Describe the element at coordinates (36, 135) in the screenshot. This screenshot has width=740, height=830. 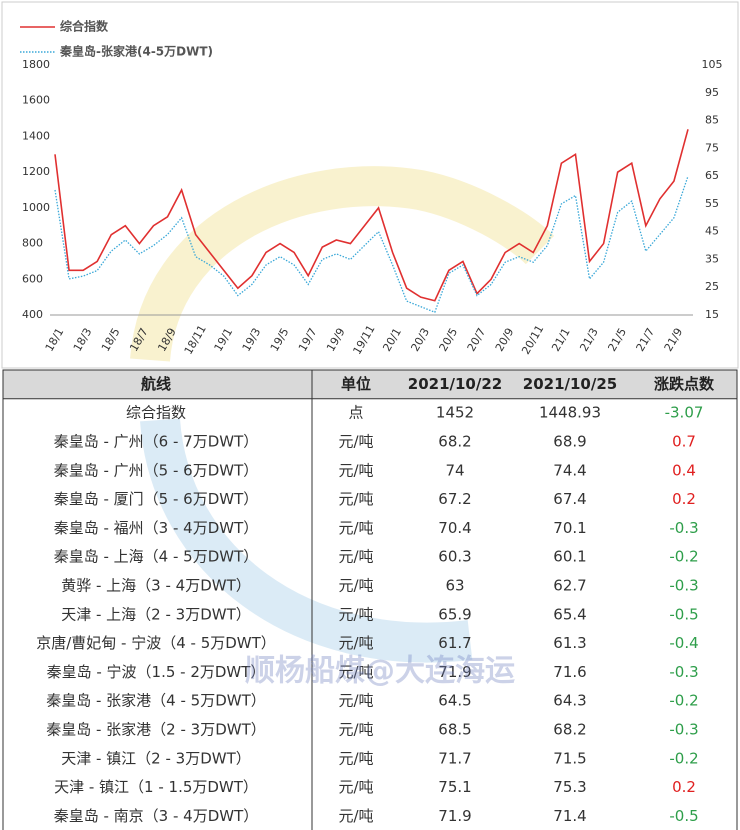
I see `y-tick-label: 1400` at that location.